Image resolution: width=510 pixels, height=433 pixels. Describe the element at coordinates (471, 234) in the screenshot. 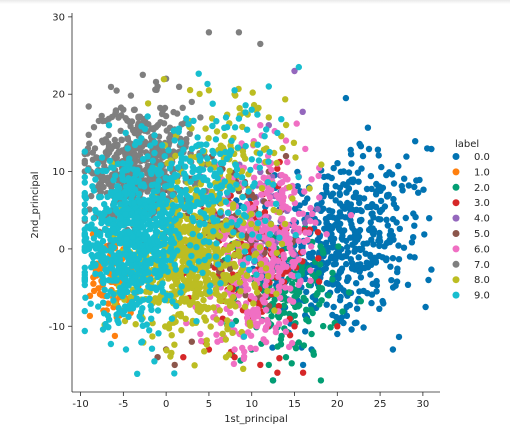

I see `legend-item: 5.0` at that location.